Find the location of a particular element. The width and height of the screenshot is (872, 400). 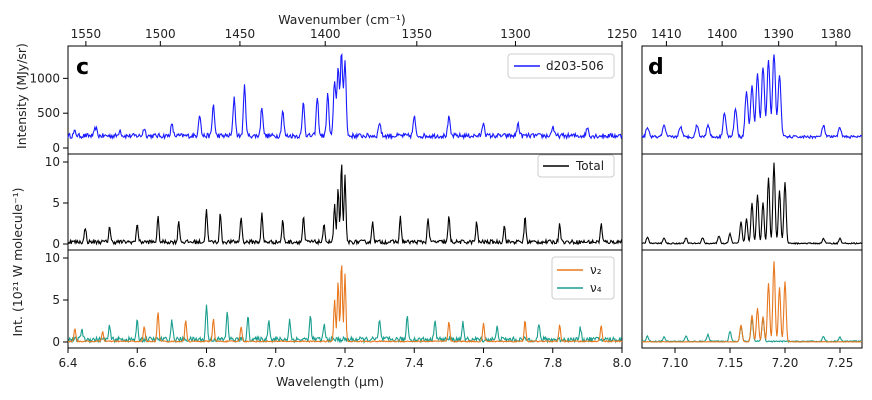

y-tick-label: 1000 is located at coordinates (44, 78).